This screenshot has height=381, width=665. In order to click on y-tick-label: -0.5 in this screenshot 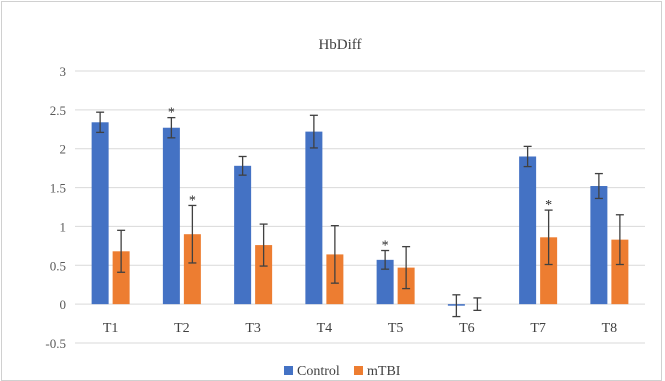, I will do `click(55, 343)`.